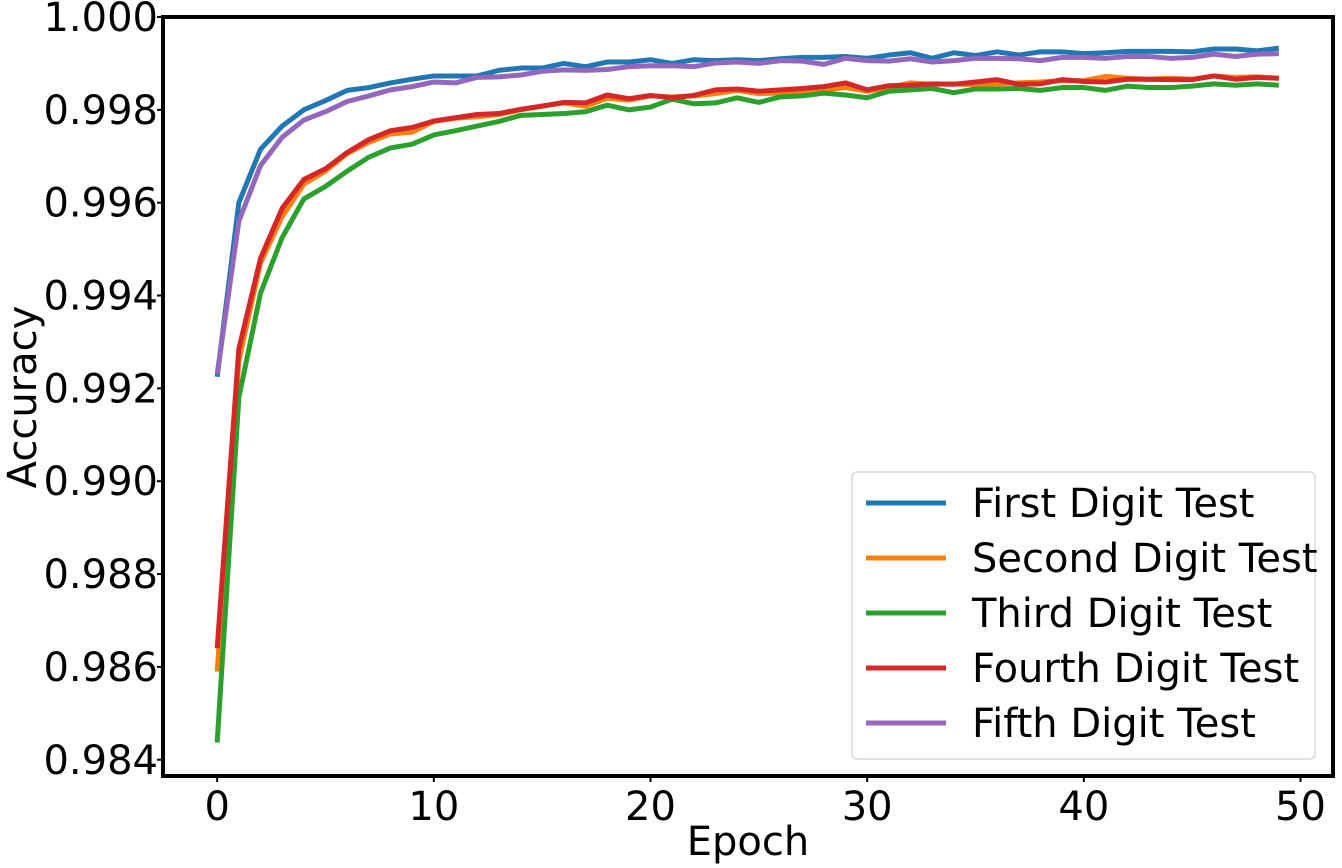  Describe the element at coordinates (650, 807) in the screenshot. I see `x-tick-label: 20` at that location.